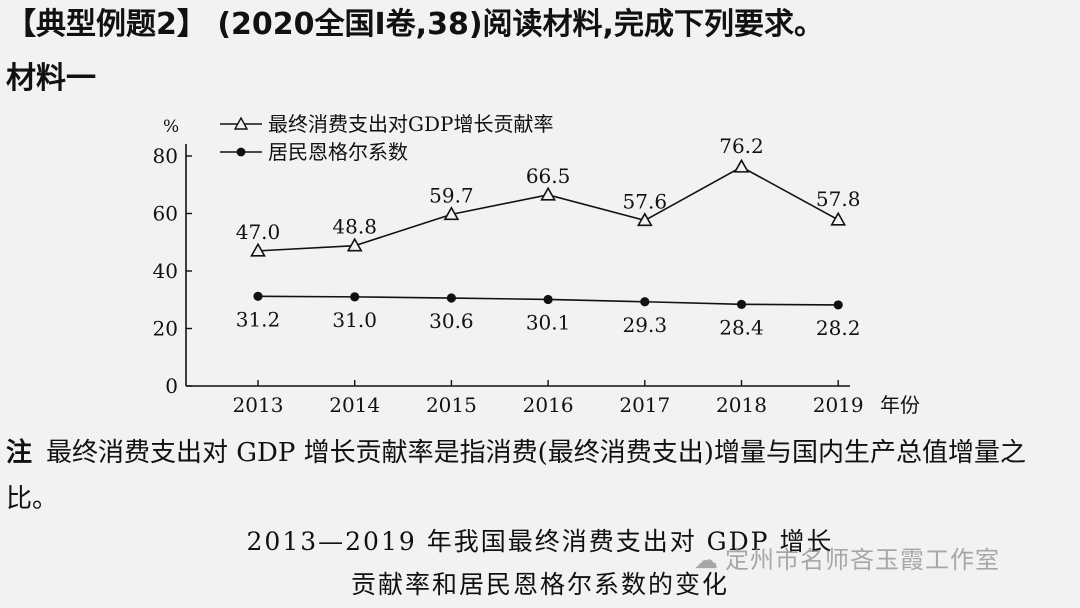  Describe the element at coordinates (410, 124) in the screenshot. I see `legend-label: 最终消费支出对GDP增长贡献率` at that location.